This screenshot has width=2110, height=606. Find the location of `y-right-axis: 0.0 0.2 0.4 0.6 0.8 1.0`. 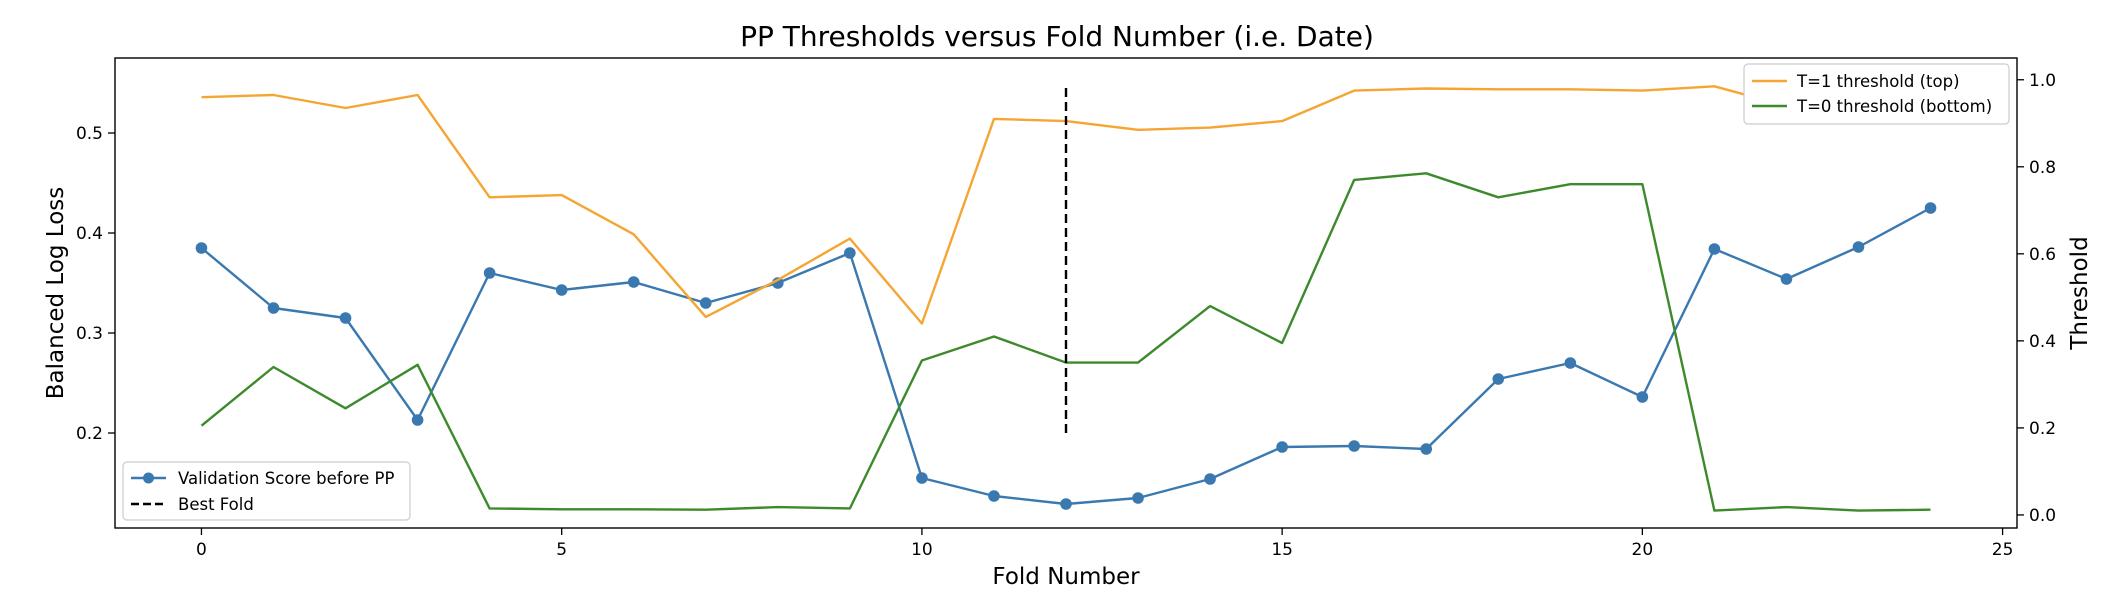

y-right-axis: 0.0 0.2 0.4 0.6 0.8 1.0 is located at coordinates (2036, 298).